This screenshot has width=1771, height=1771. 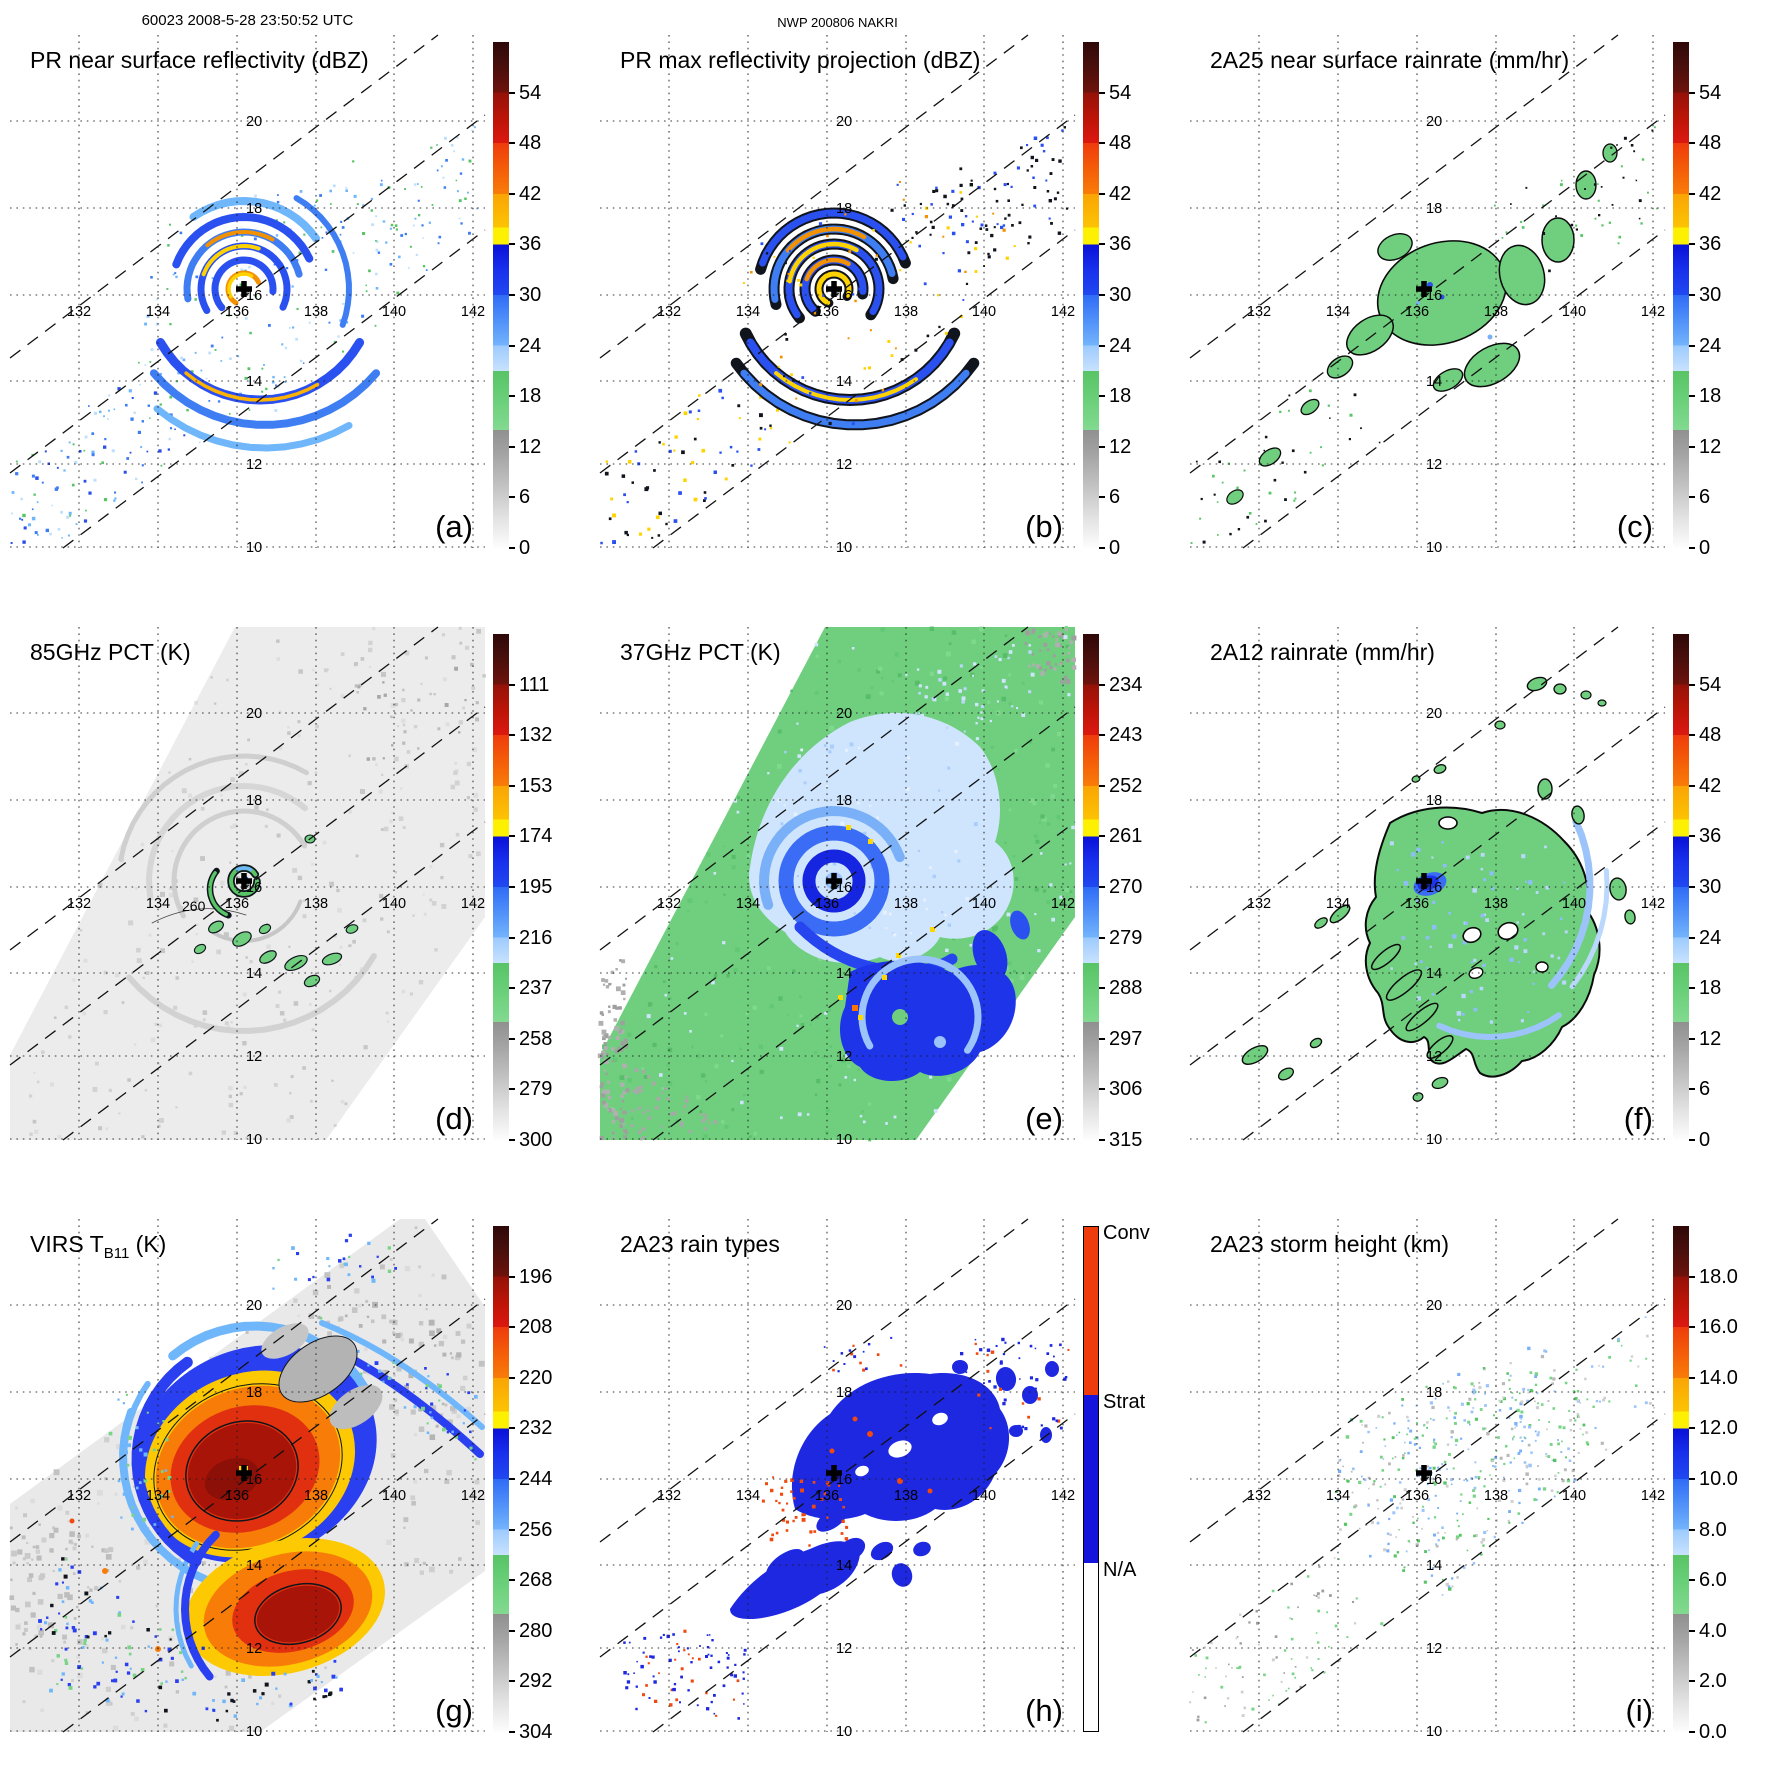 I want to click on colorbar-tick-label: 270, so click(x=1126, y=887).